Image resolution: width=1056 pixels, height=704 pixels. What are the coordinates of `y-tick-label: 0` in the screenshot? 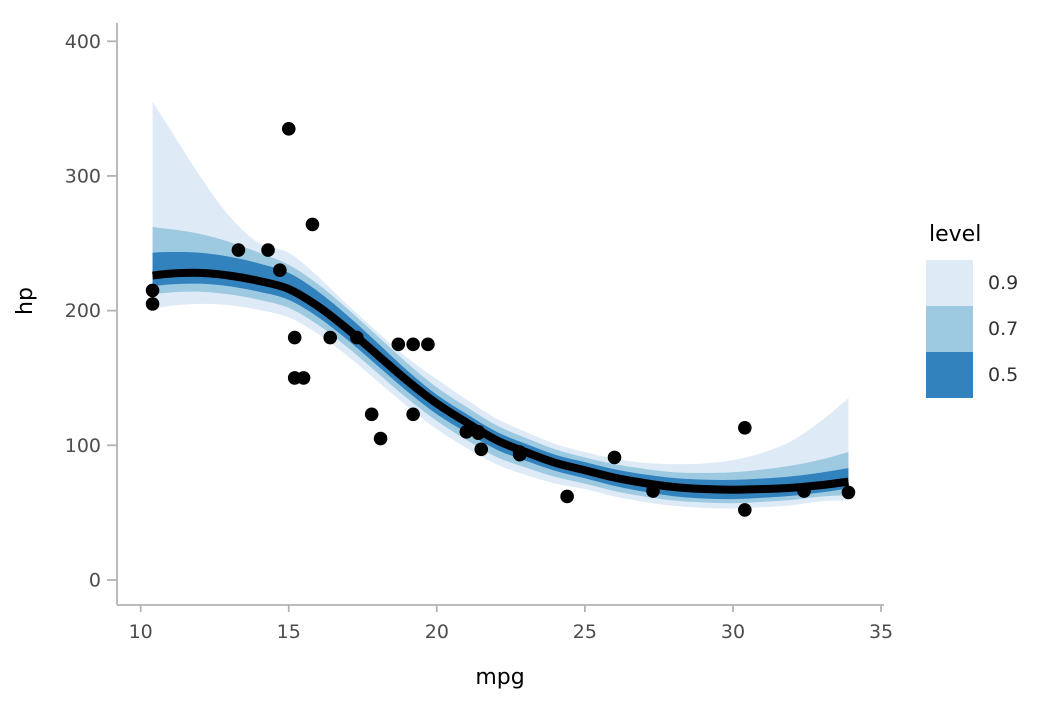 It's located at (95, 580).